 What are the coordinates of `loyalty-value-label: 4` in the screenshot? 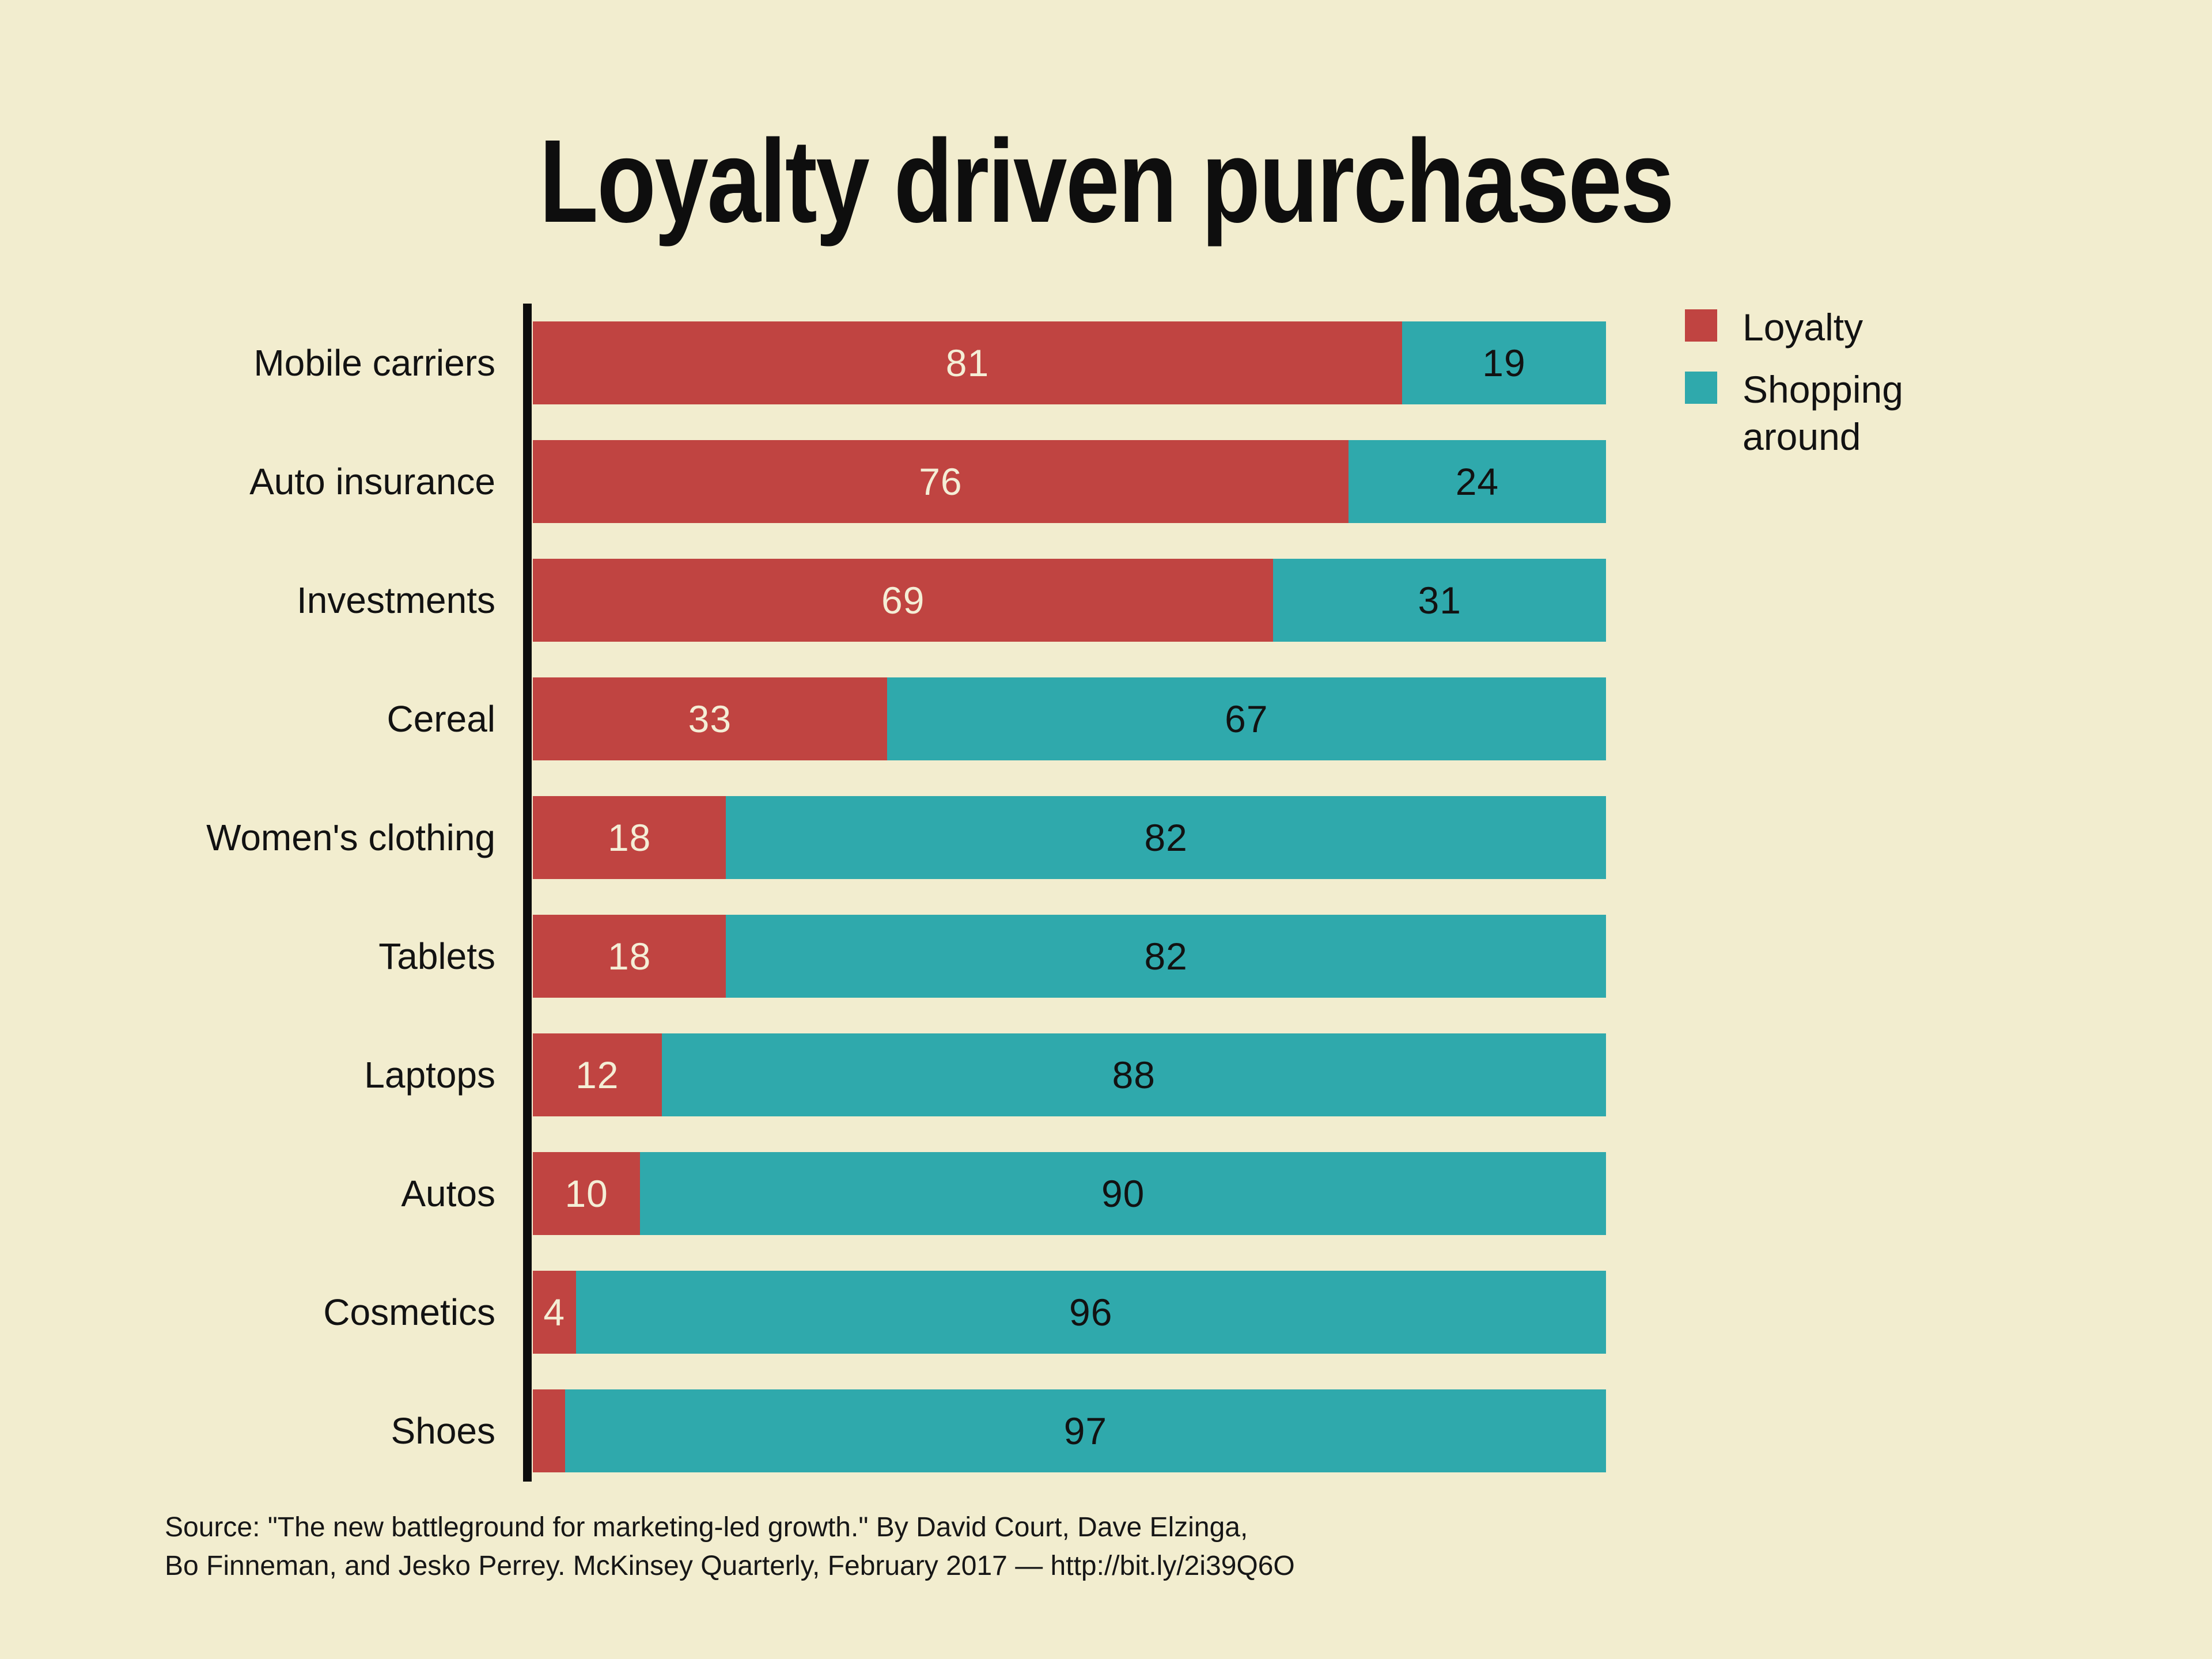 It's located at (554, 1312).